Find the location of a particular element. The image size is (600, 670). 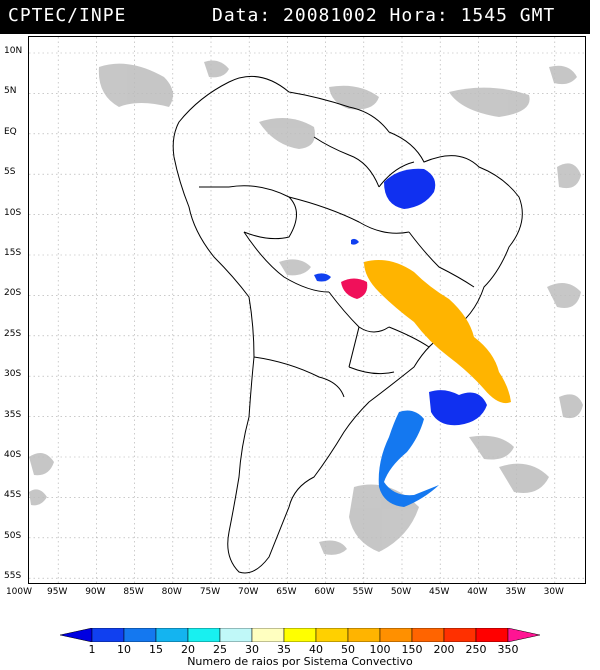

lon-label: 30W is located at coordinates (553, 592).